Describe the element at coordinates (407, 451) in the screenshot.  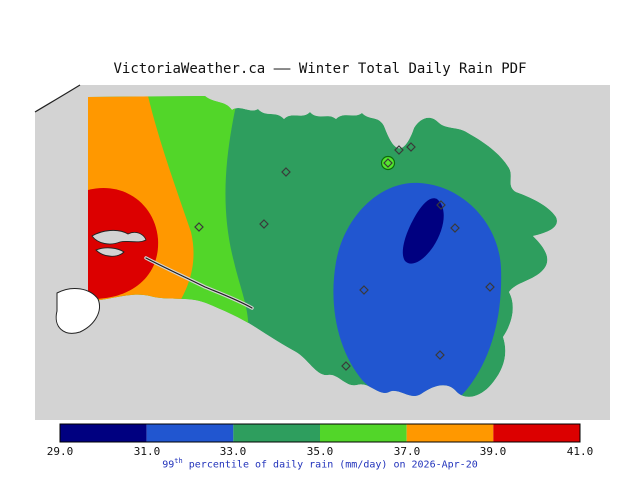
I see `colorbar-tick-label: 37.0` at that location.